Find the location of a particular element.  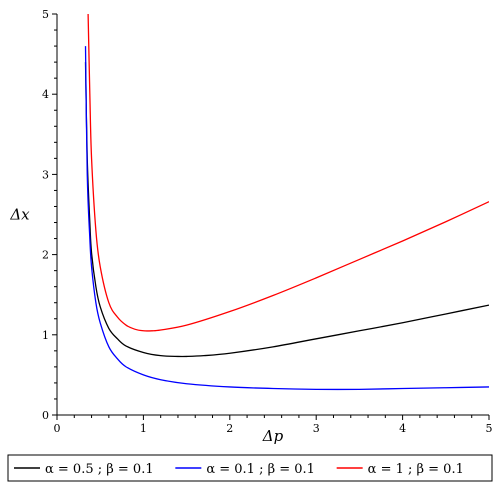

x-tick-label: 1 is located at coordinates (143, 428).